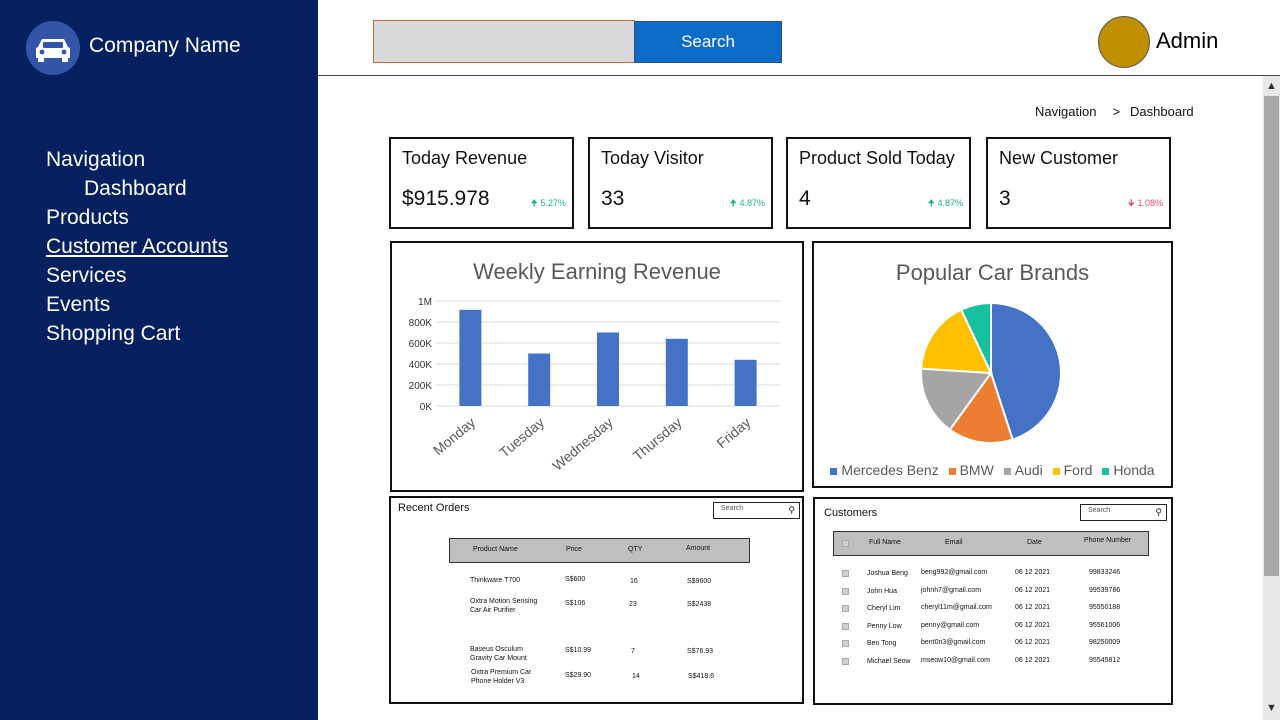  I want to click on company-logo, so click(53, 48).